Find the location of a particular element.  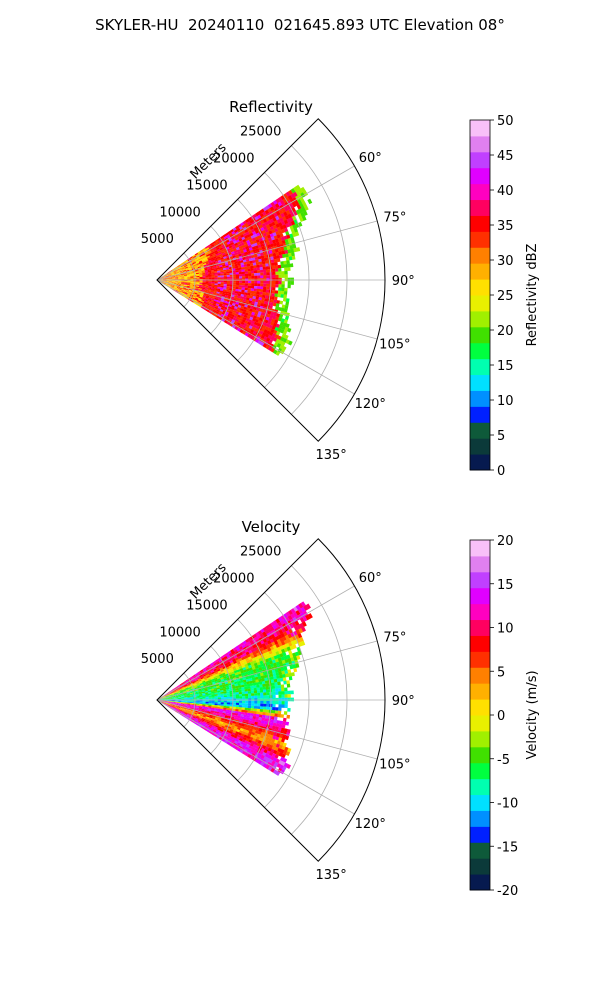

azimuth-spoke is located at coordinates (267, 250).